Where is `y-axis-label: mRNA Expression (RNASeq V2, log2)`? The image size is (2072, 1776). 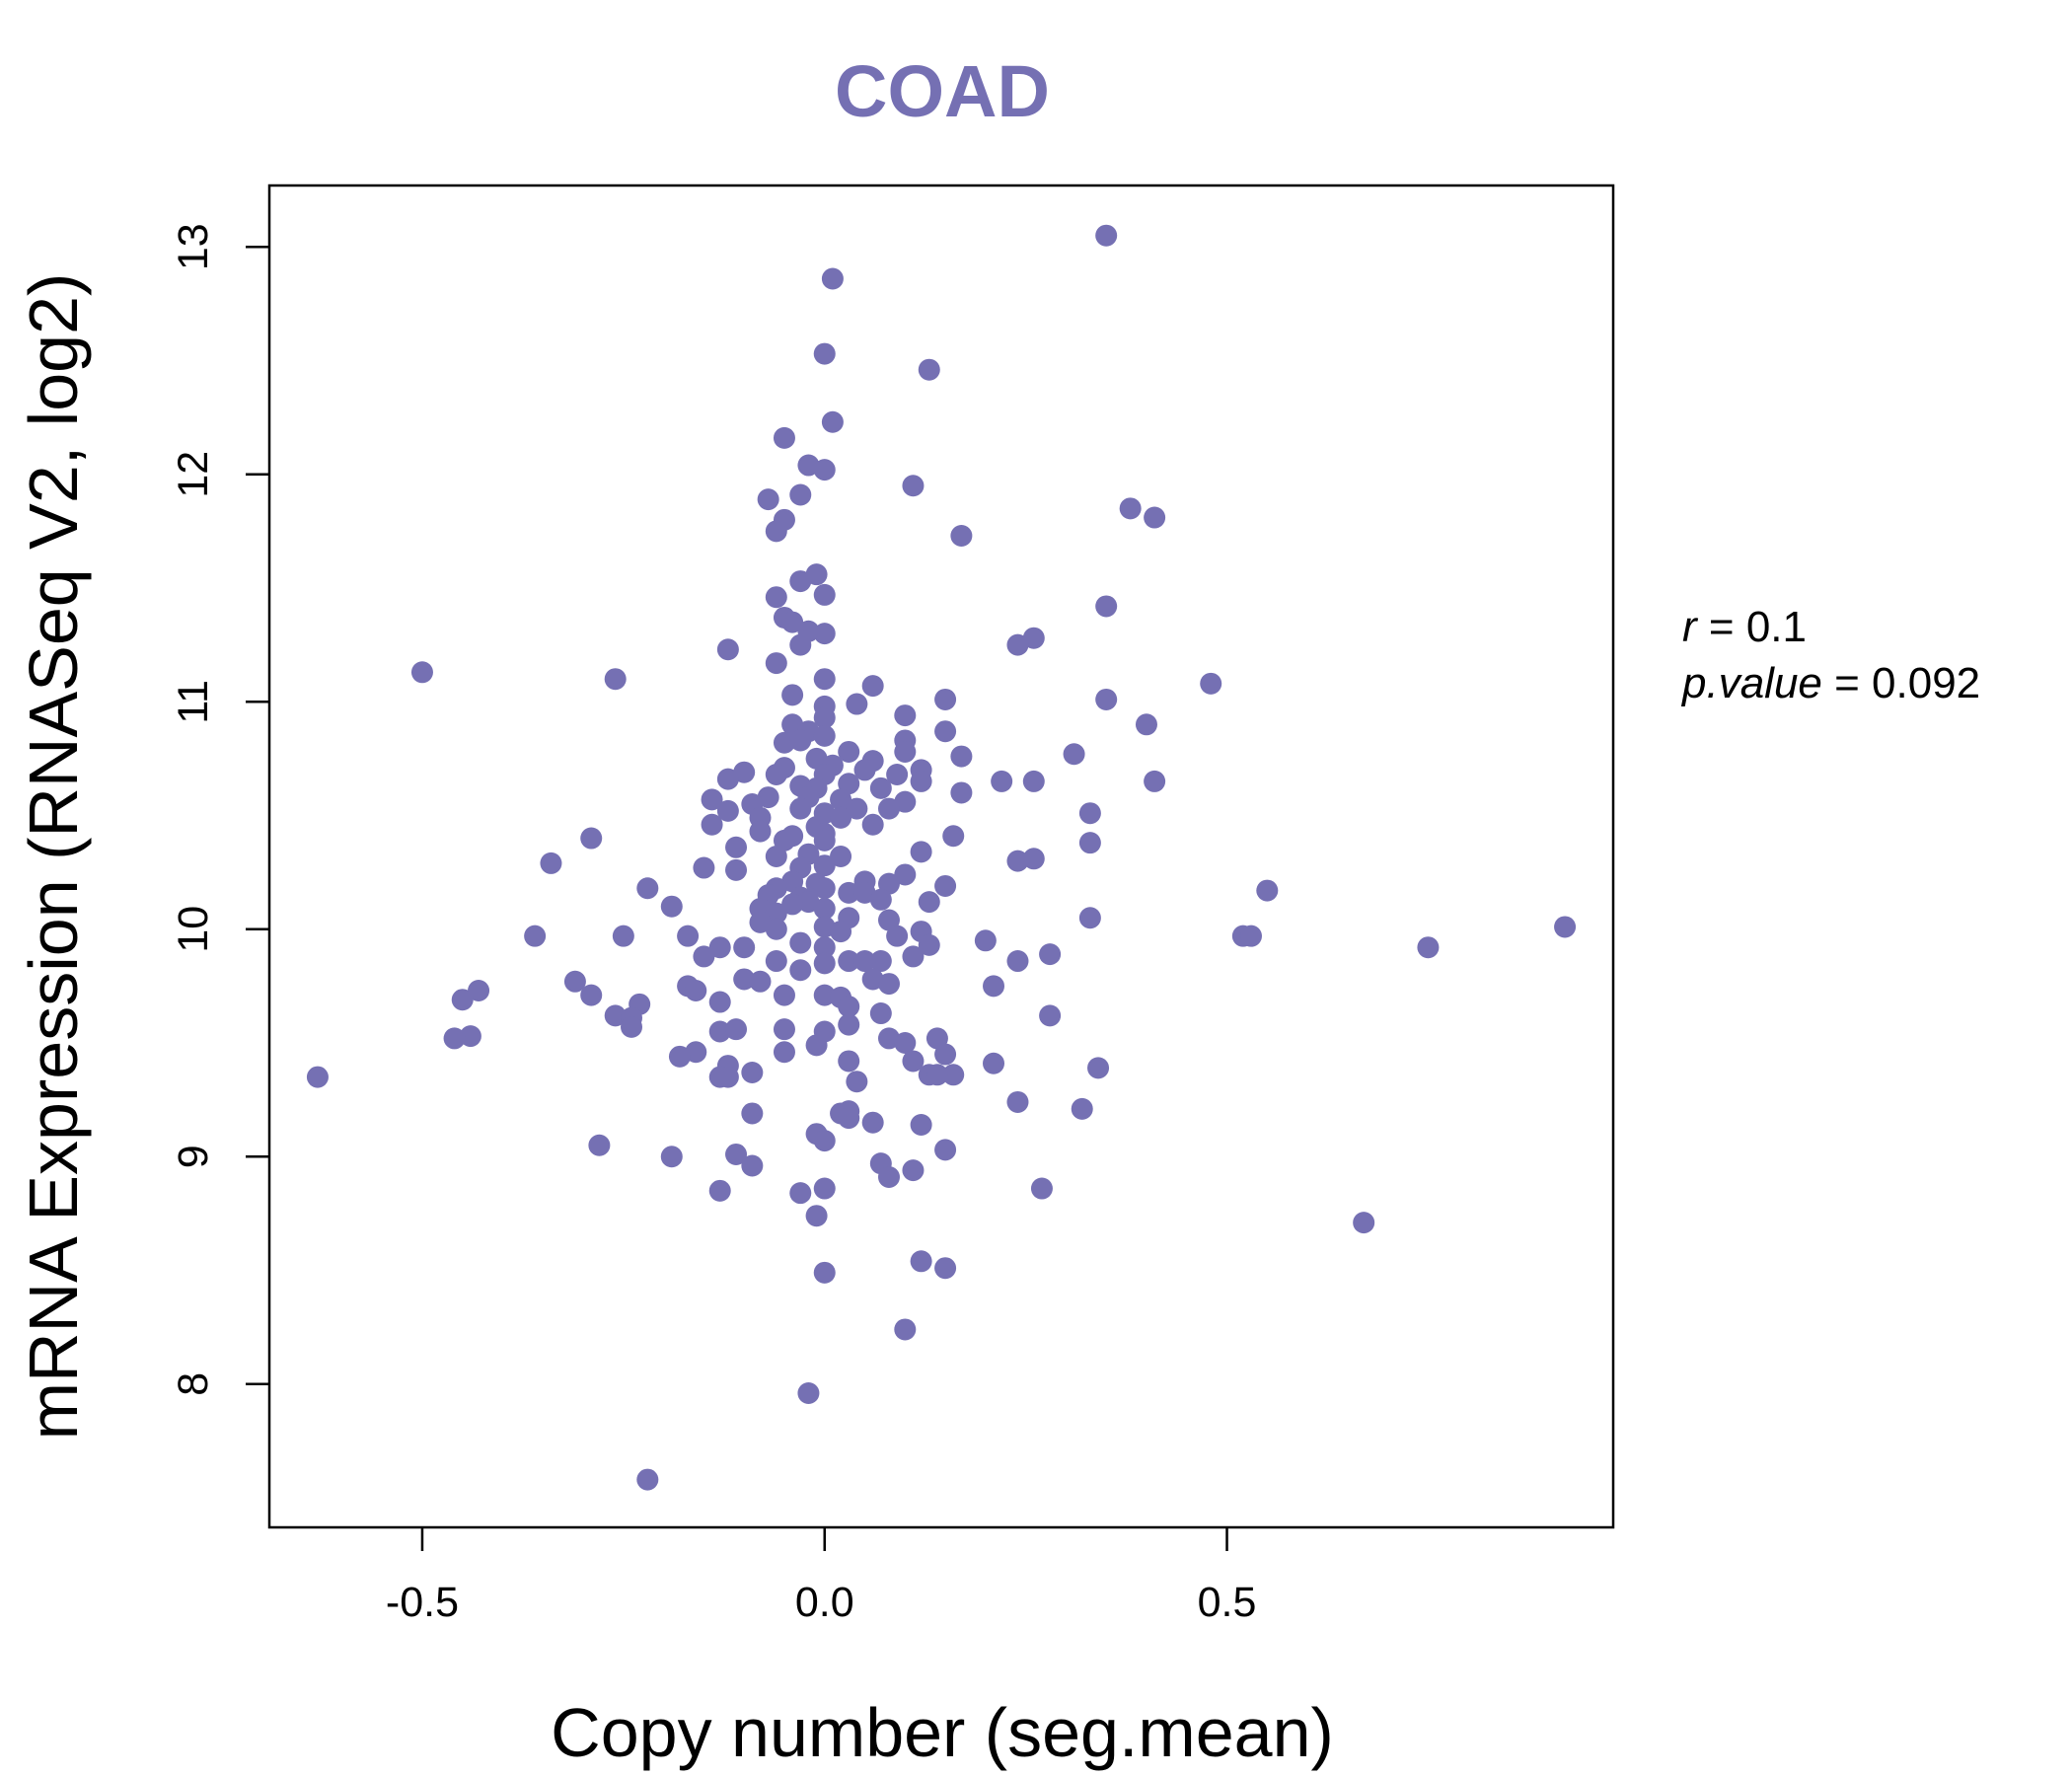
y-axis-label: mRNA Expression (RNASeq V2, log2) is located at coordinates (54, 857).